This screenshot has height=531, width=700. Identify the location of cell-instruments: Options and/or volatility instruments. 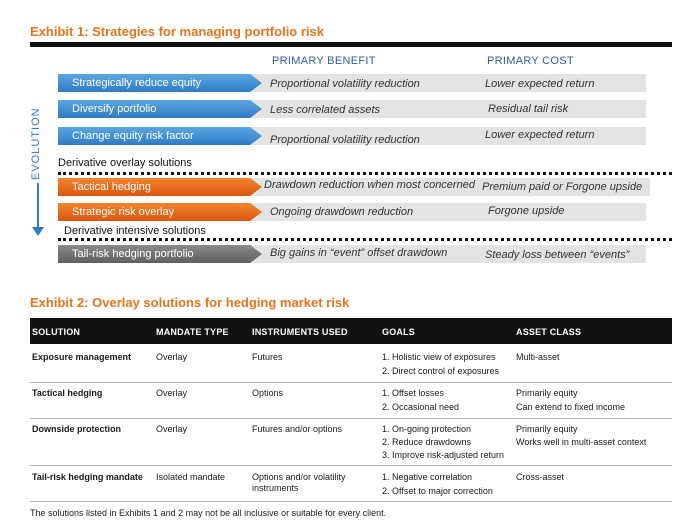
(299, 482).